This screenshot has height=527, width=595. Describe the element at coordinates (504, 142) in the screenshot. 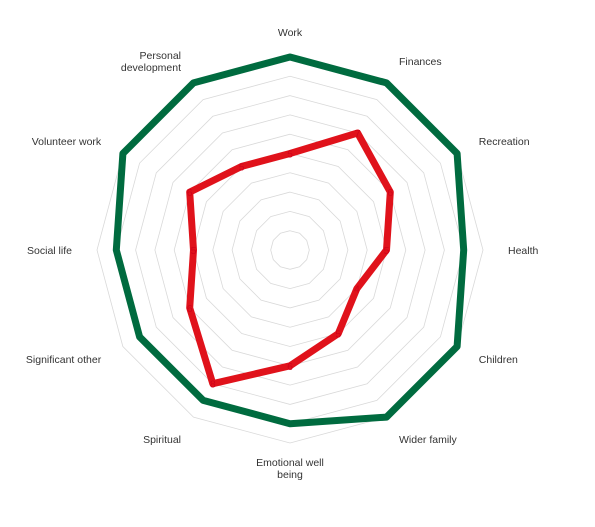

I see `axis-label: Recreation` at that location.